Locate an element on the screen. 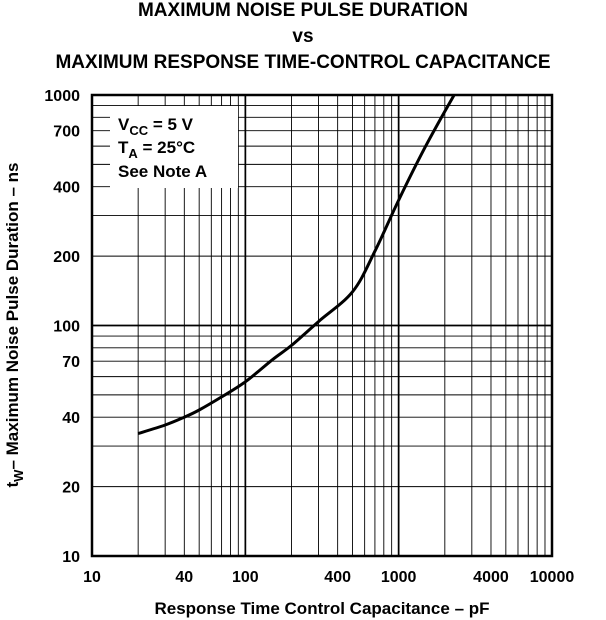  y-tick-label: 10 is located at coordinates (71, 557).